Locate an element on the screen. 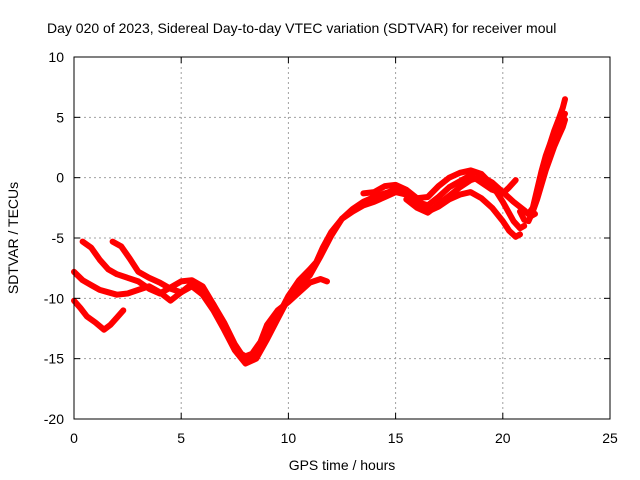  x-tick-label: 5 is located at coordinates (181, 438).